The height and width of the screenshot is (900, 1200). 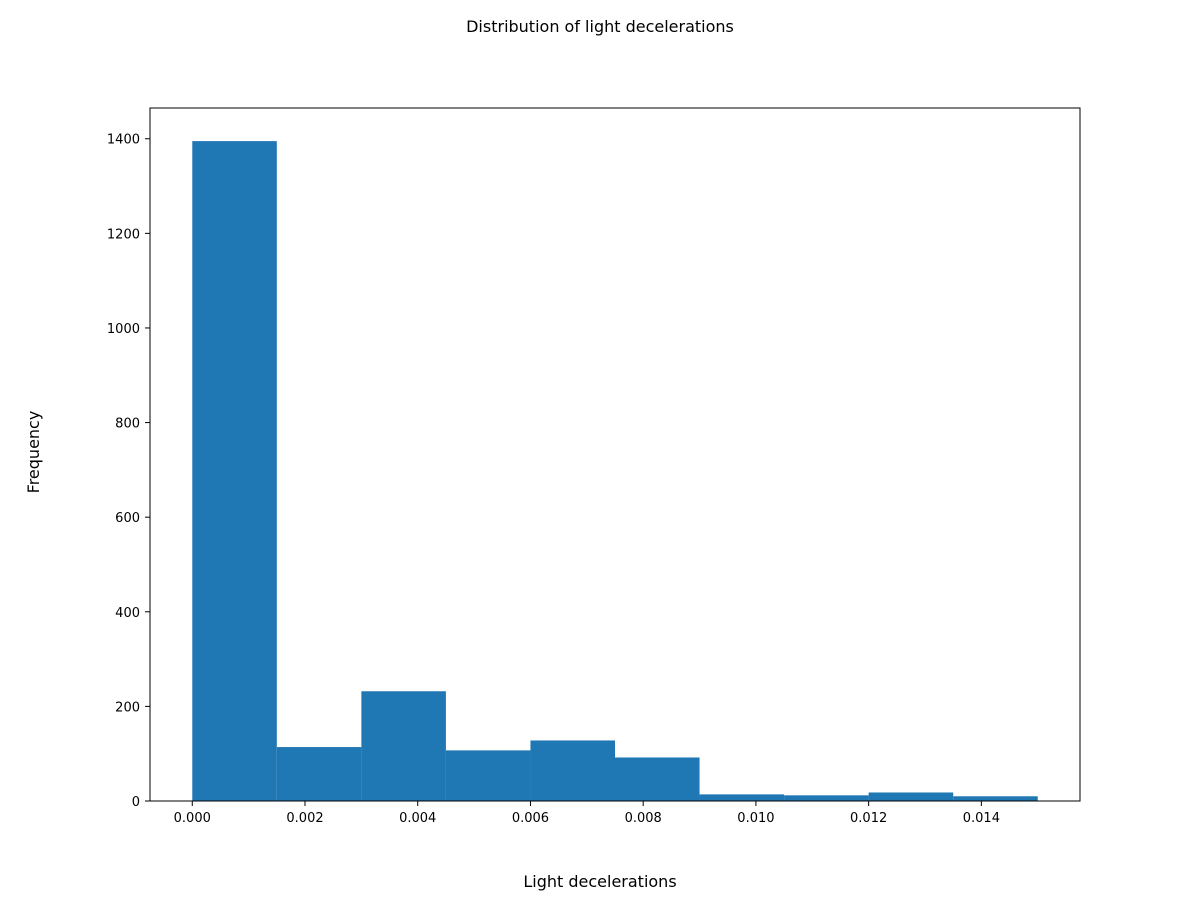 I want to click on y-tick-label: 1200, so click(x=123, y=234).